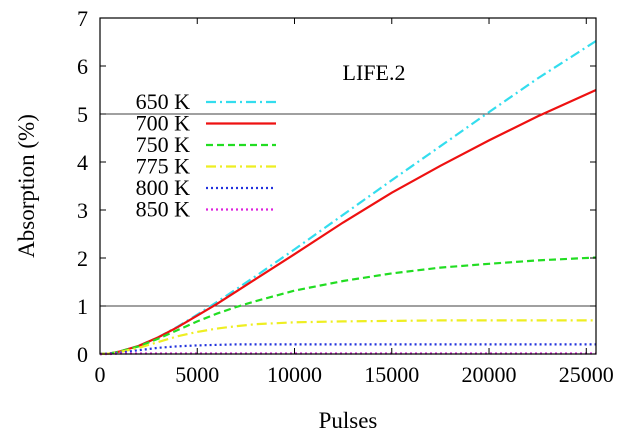  What do you see at coordinates (348, 420) in the screenshot?
I see `x-axis-label: Pulses` at bounding box center [348, 420].